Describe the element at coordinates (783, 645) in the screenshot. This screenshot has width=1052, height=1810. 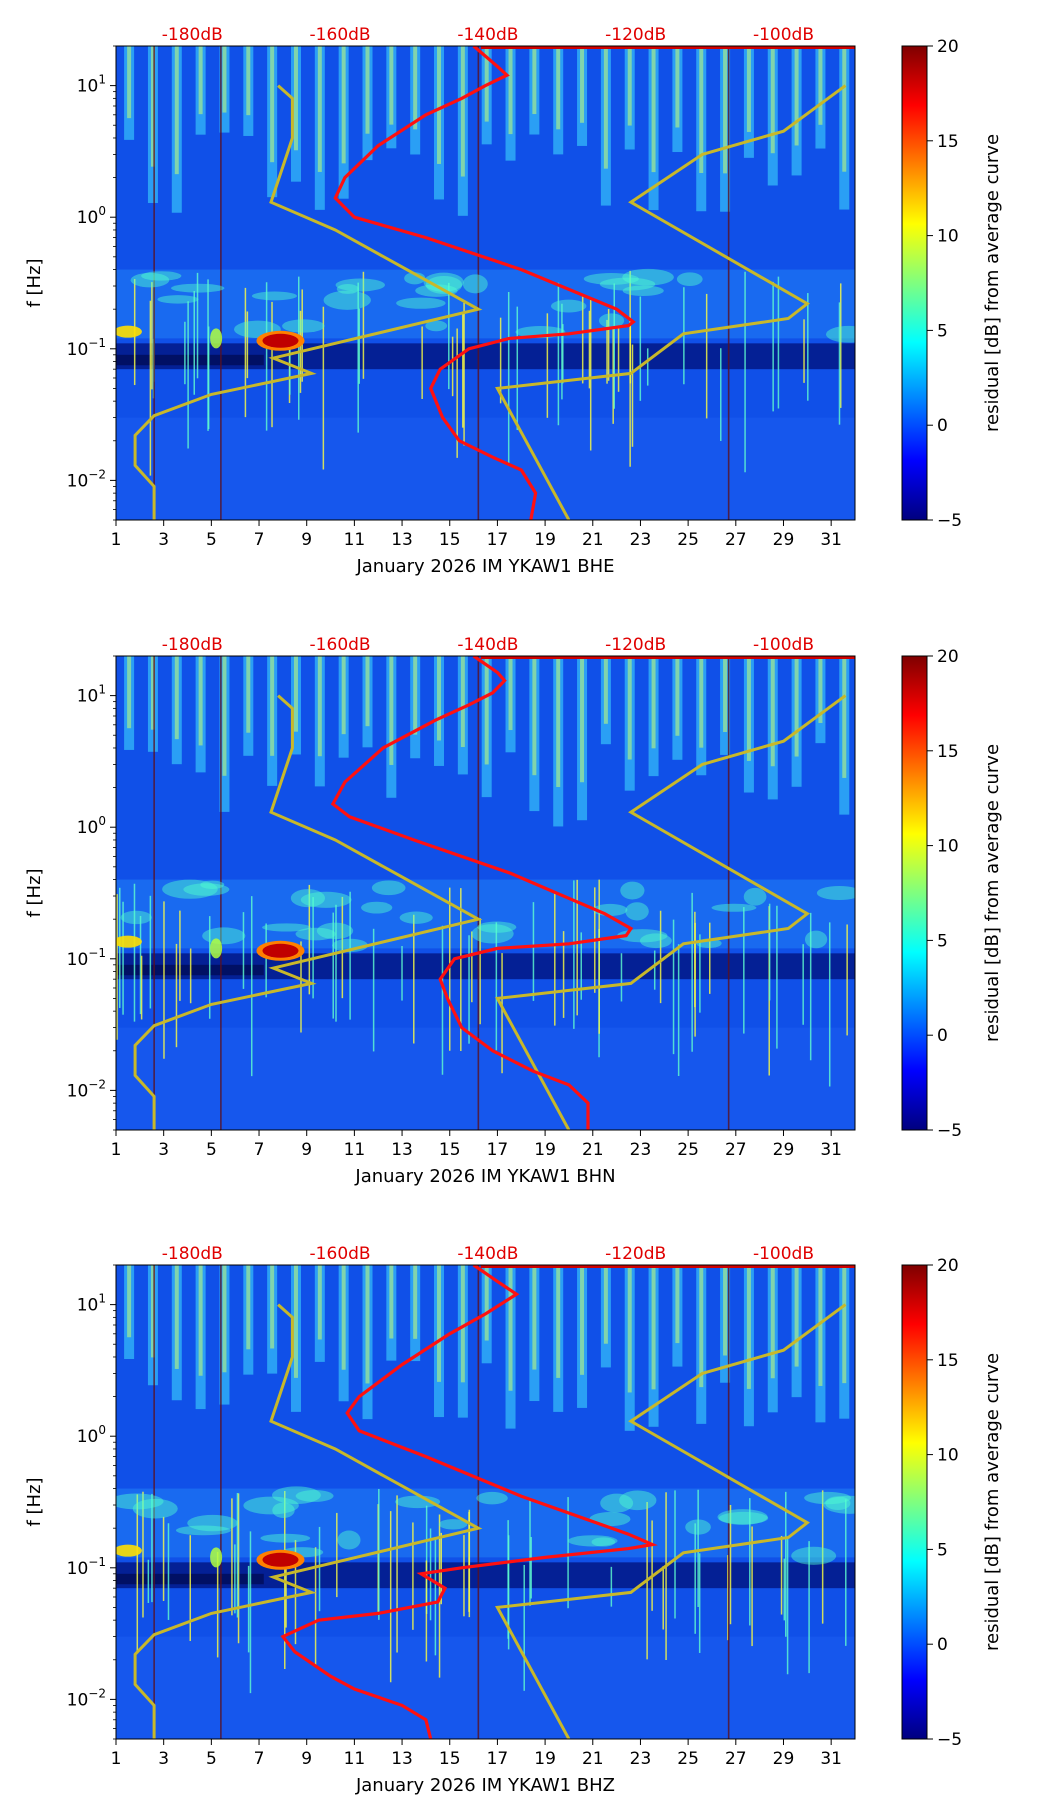
I see `db-scale-label: -100dB` at that location.